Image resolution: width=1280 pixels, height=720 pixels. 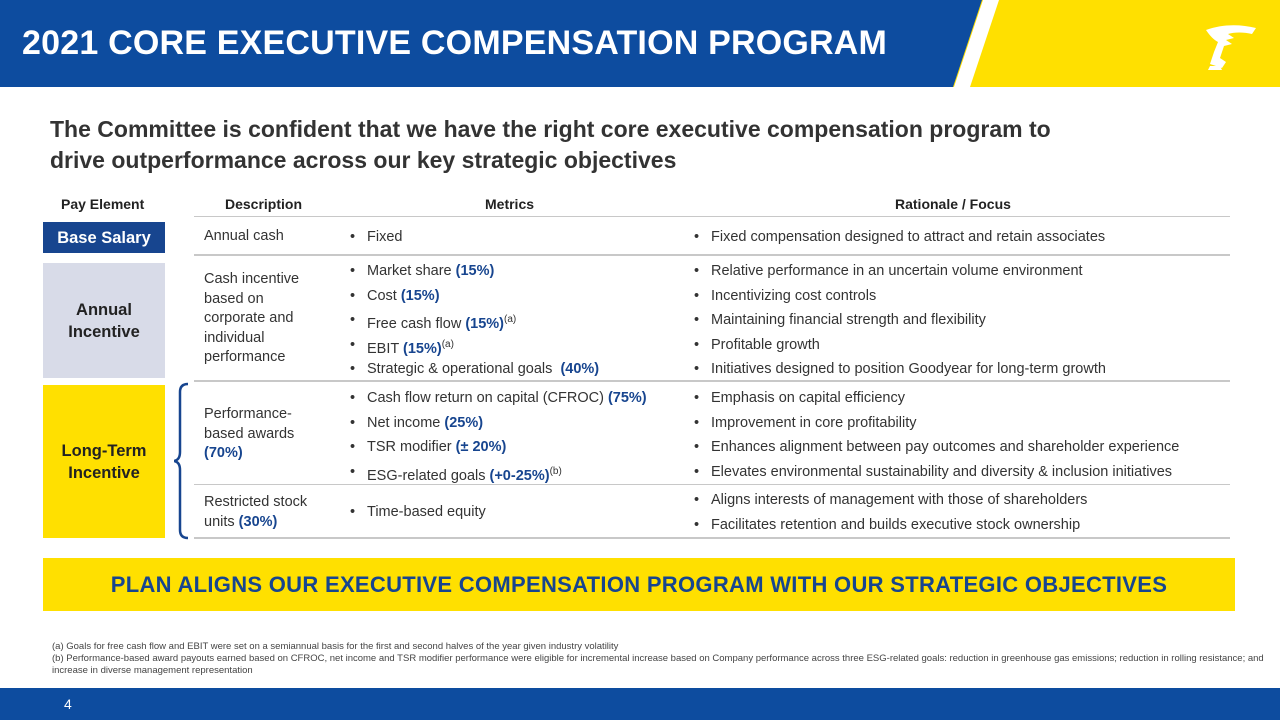 I want to click on pay-element-long-term-incentive: Long-Term Incentive, so click(x=104, y=461).